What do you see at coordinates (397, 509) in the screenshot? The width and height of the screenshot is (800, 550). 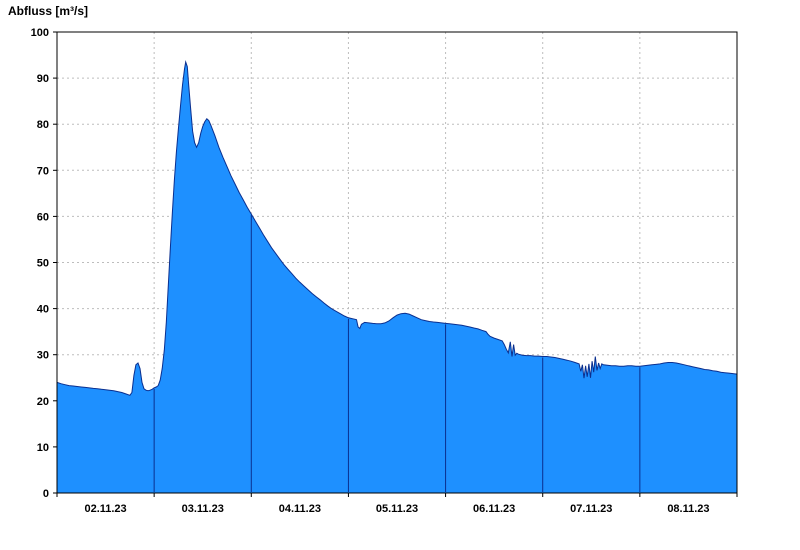 I see `svg-text: 05.11.23` at bounding box center [397, 509].